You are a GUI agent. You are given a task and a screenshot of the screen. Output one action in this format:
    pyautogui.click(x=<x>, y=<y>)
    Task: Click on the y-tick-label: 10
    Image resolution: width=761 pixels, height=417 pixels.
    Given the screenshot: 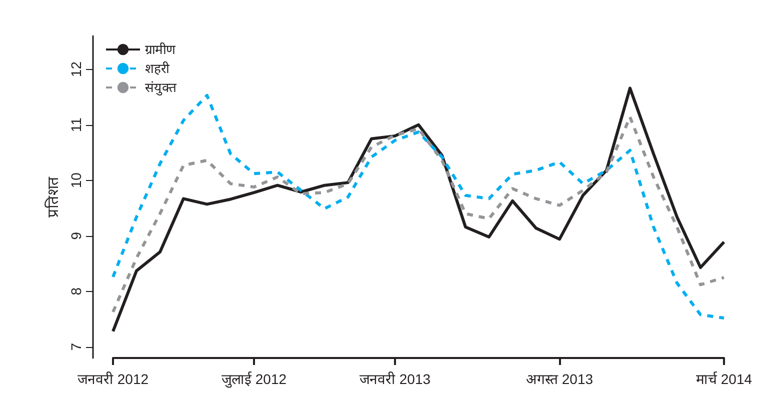 What is the action you would take?
    pyautogui.click(x=76, y=180)
    